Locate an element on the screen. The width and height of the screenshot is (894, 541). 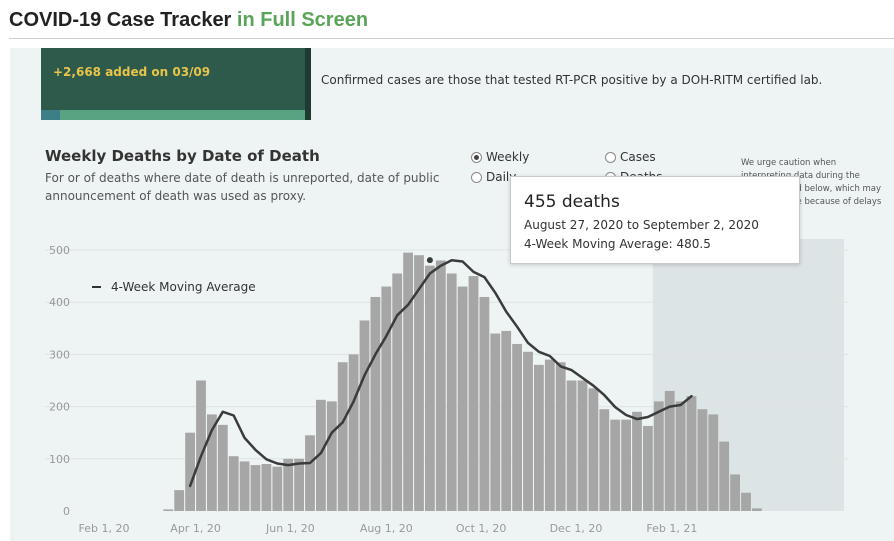
card-progress-segment is located at coordinates (50, 115).